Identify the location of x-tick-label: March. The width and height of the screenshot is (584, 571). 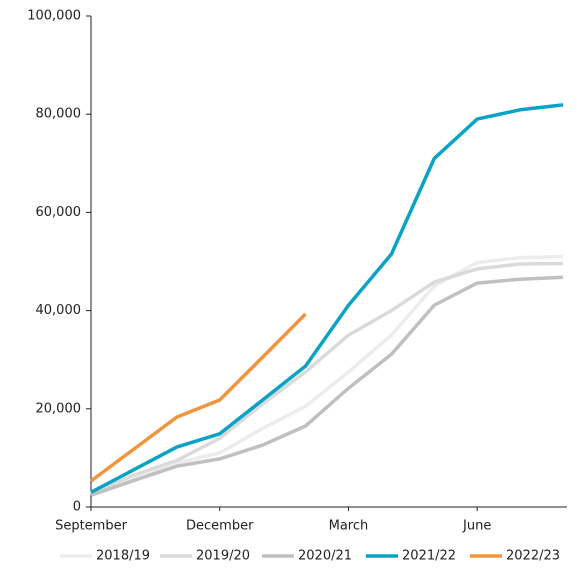
(349, 526).